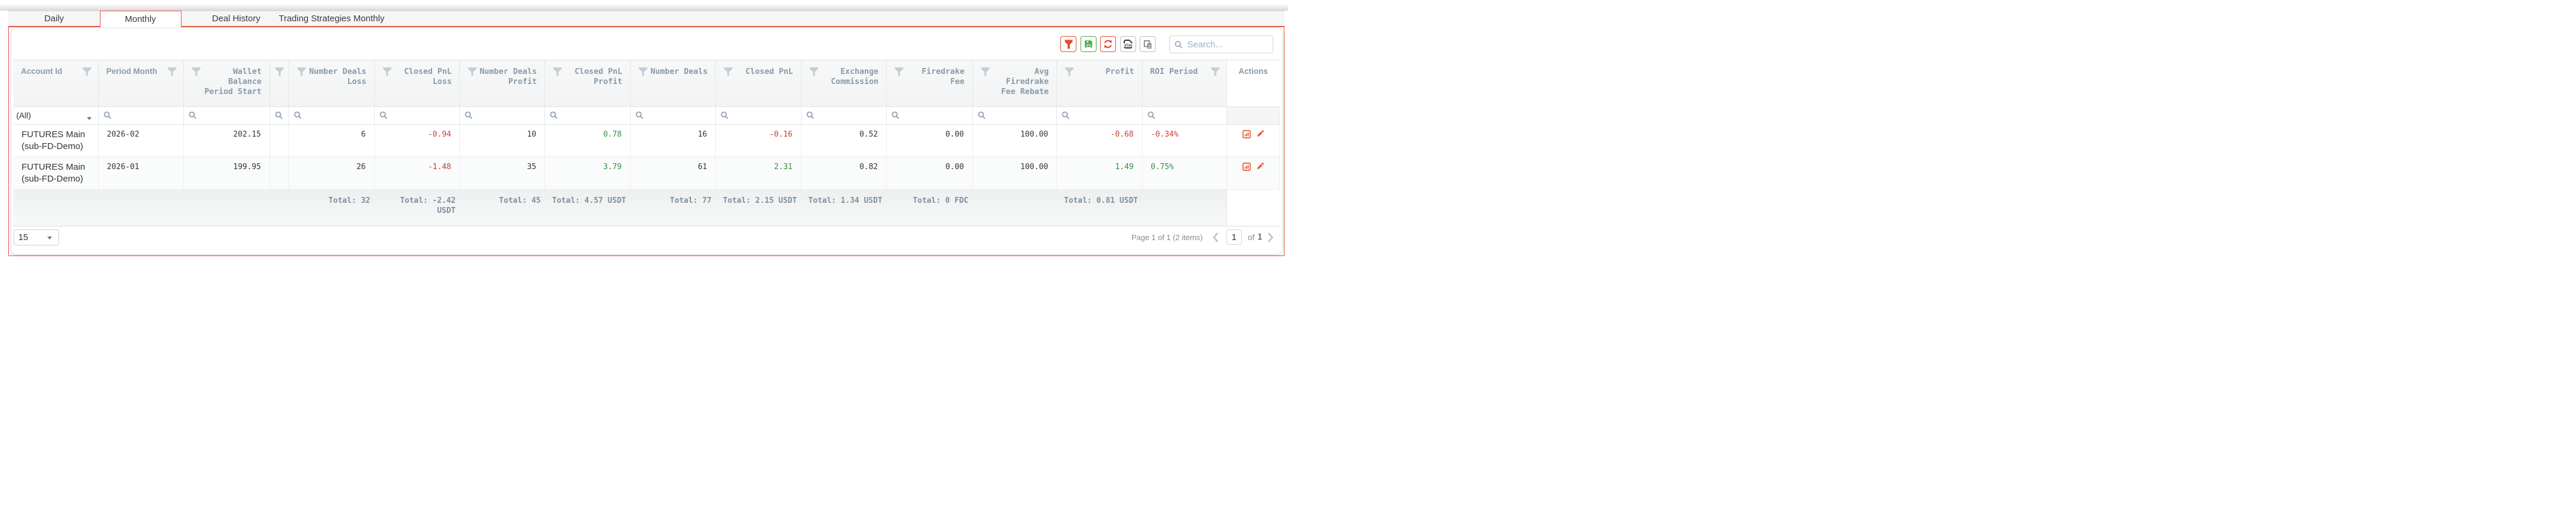  I want to click on cell-profit: -0.68, so click(1099, 141).